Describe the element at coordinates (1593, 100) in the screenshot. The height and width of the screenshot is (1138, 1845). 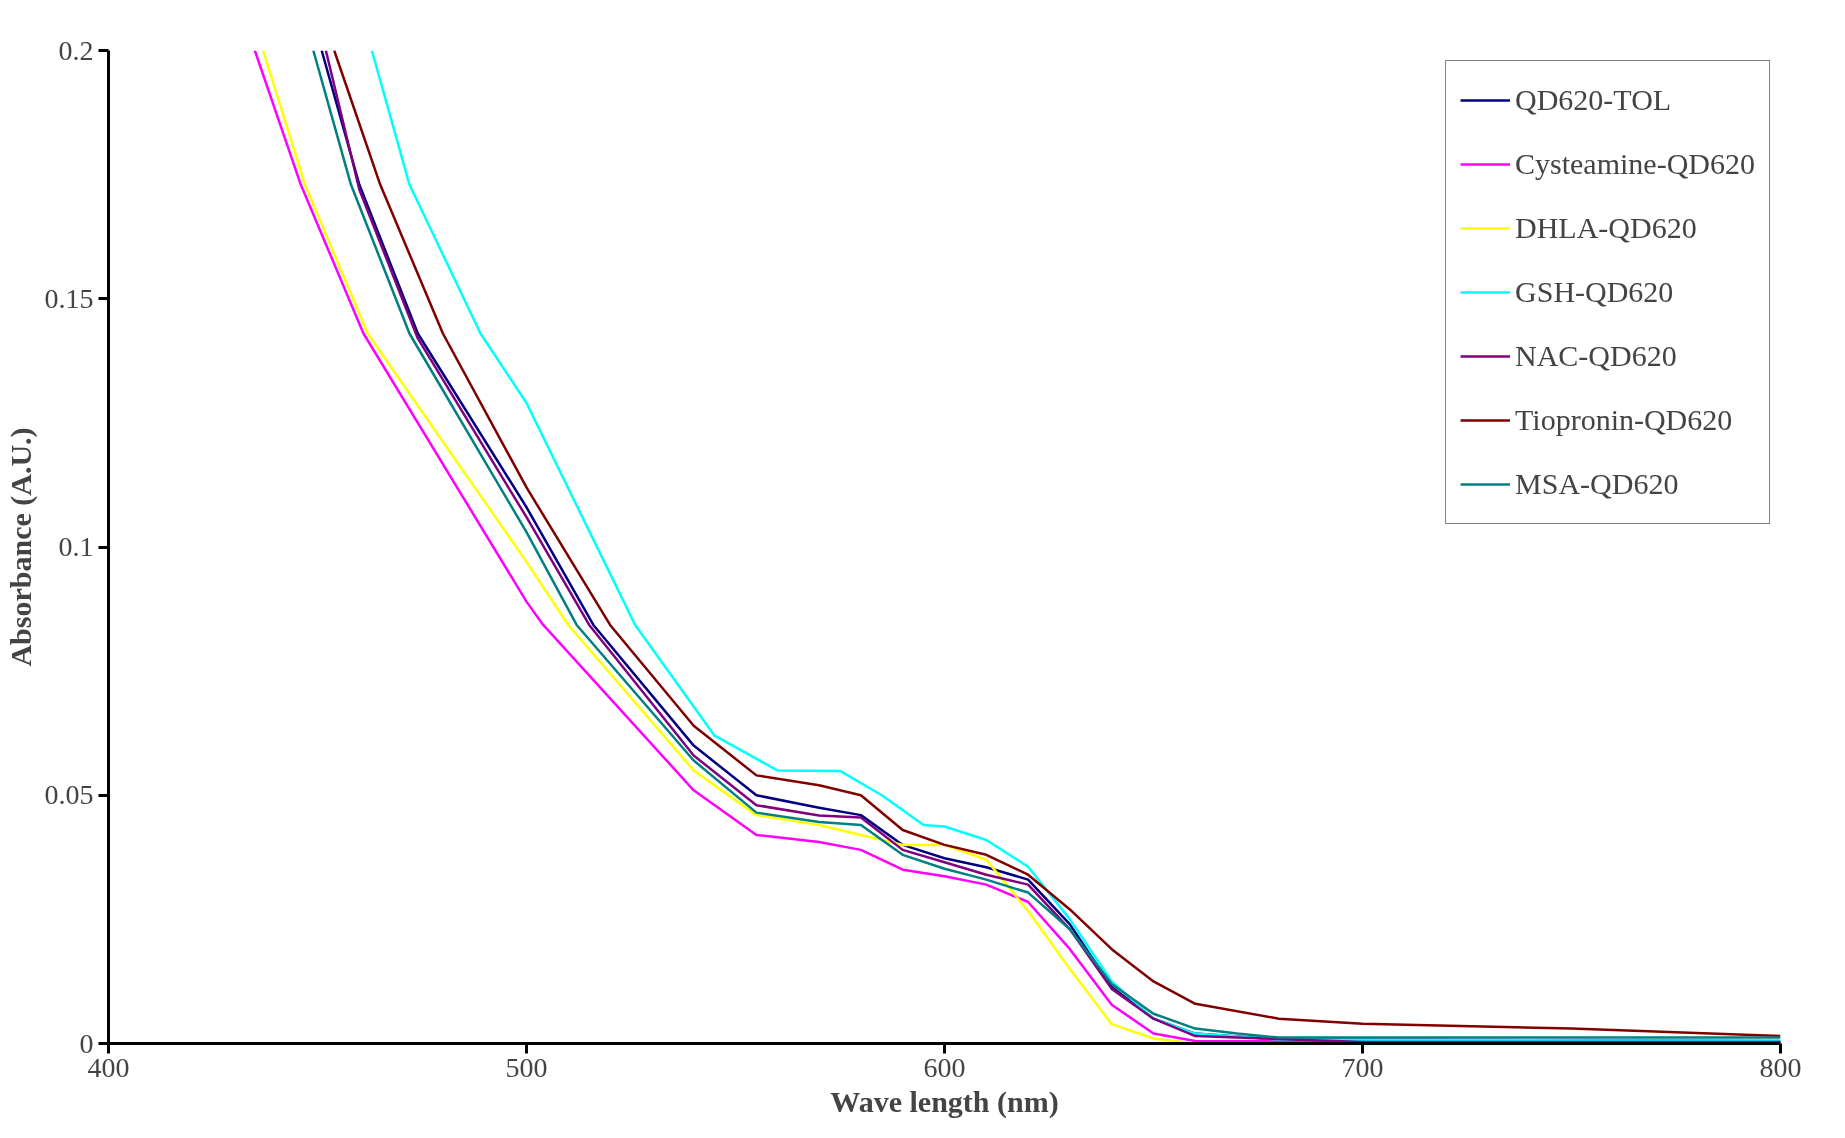
I see `legend-label: QD620-TOL` at that location.